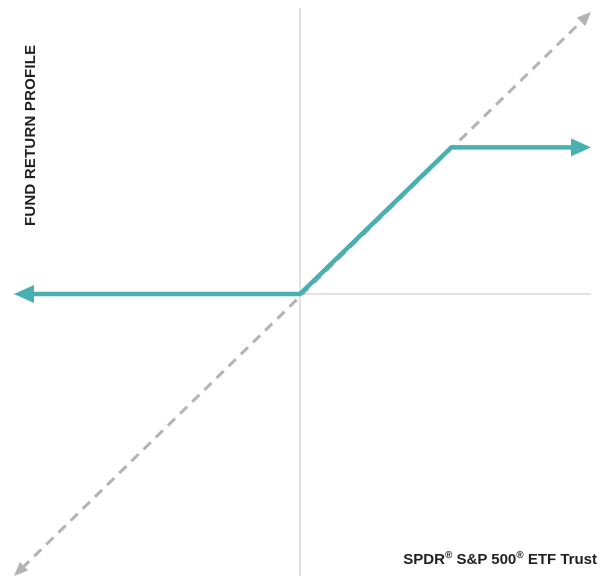 This screenshot has height=582, width=605. Describe the element at coordinates (581, 147) in the screenshot. I see `fund-arrow-right` at that location.